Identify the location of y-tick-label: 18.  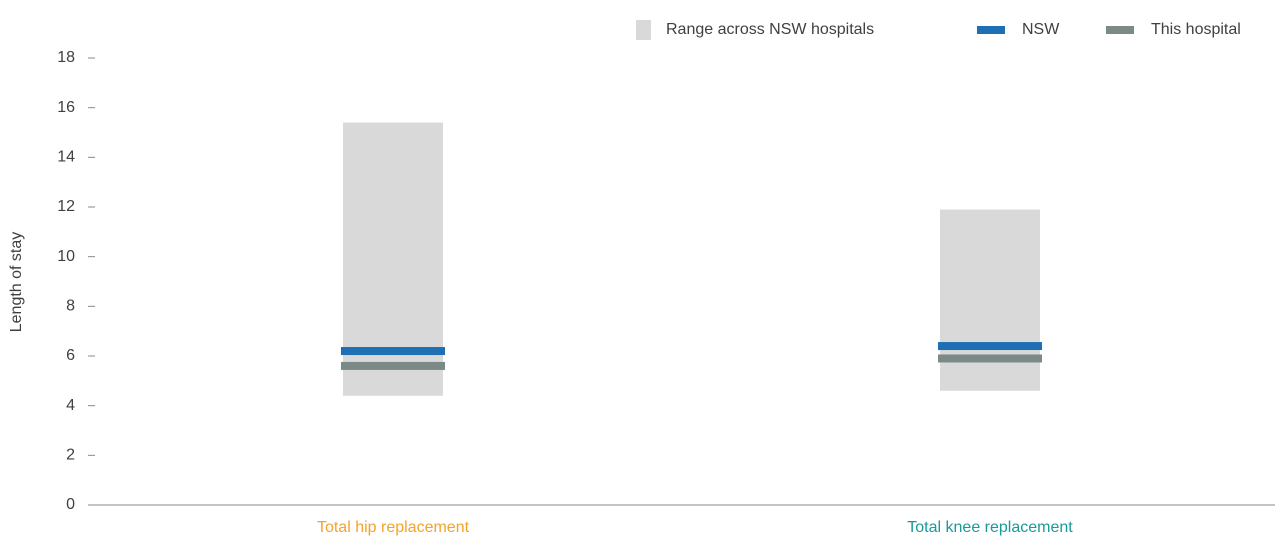
(66, 57).